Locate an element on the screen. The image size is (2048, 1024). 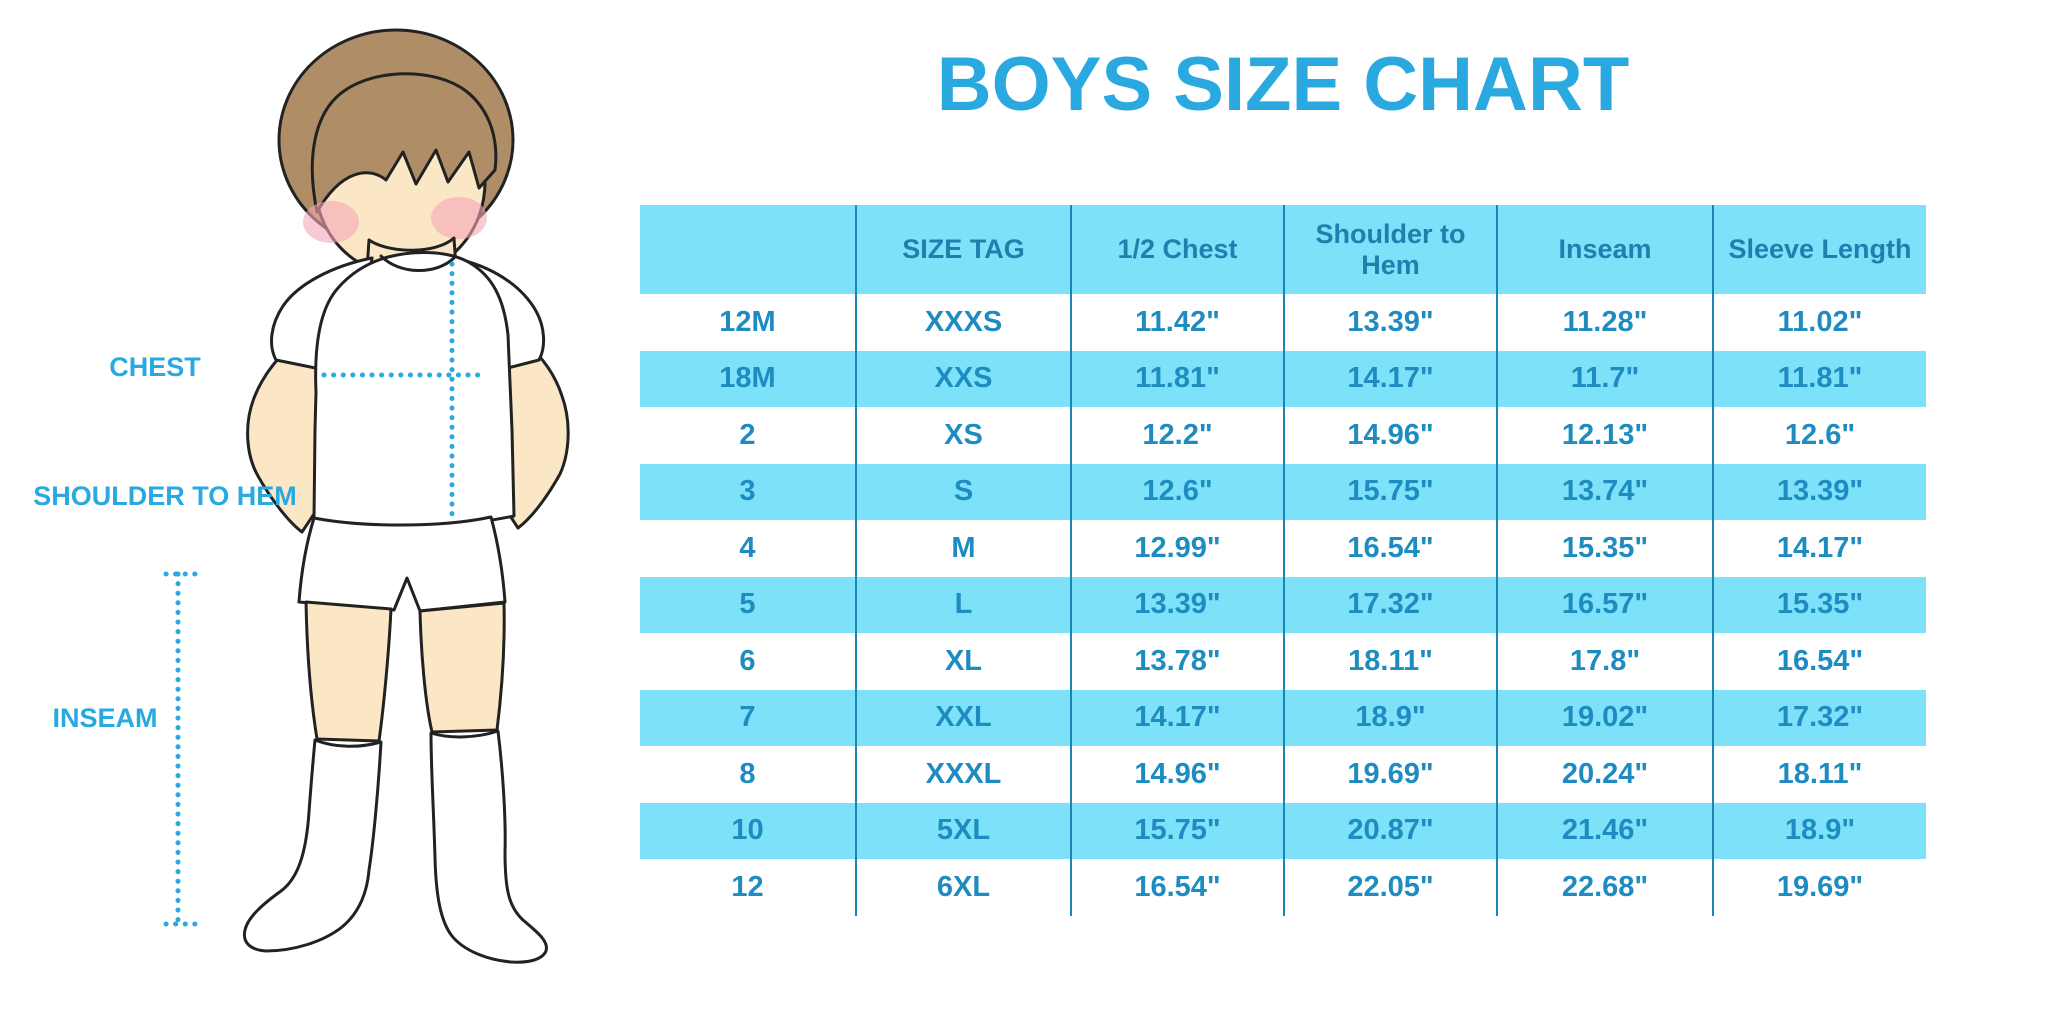
table-row: 18M XXS 11.81" 14.17" 11.7" 11.81" is located at coordinates (1283, 378).